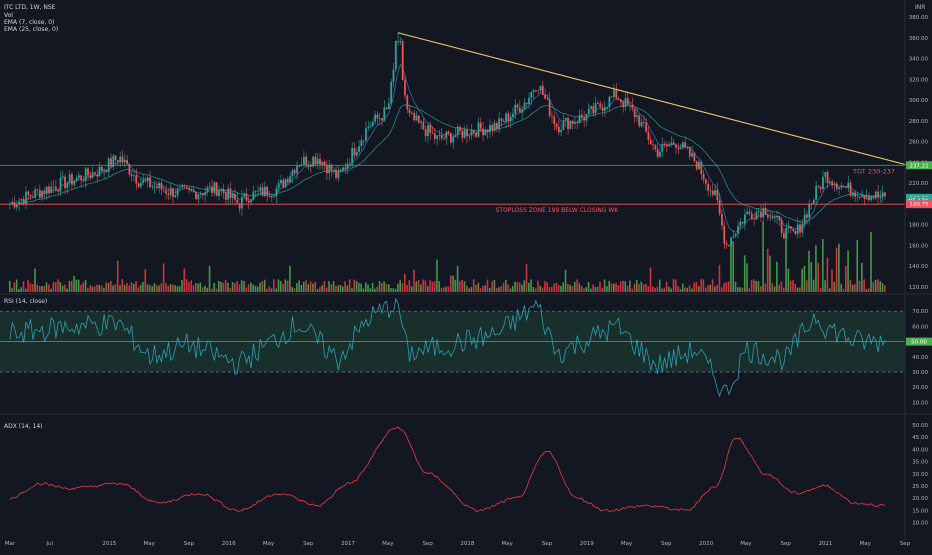 This screenshot has height=555, width=932. What do you see at coordinates (447, 469) in the screenshot?
I see `adx-pane` at bounding box center [447, 469].